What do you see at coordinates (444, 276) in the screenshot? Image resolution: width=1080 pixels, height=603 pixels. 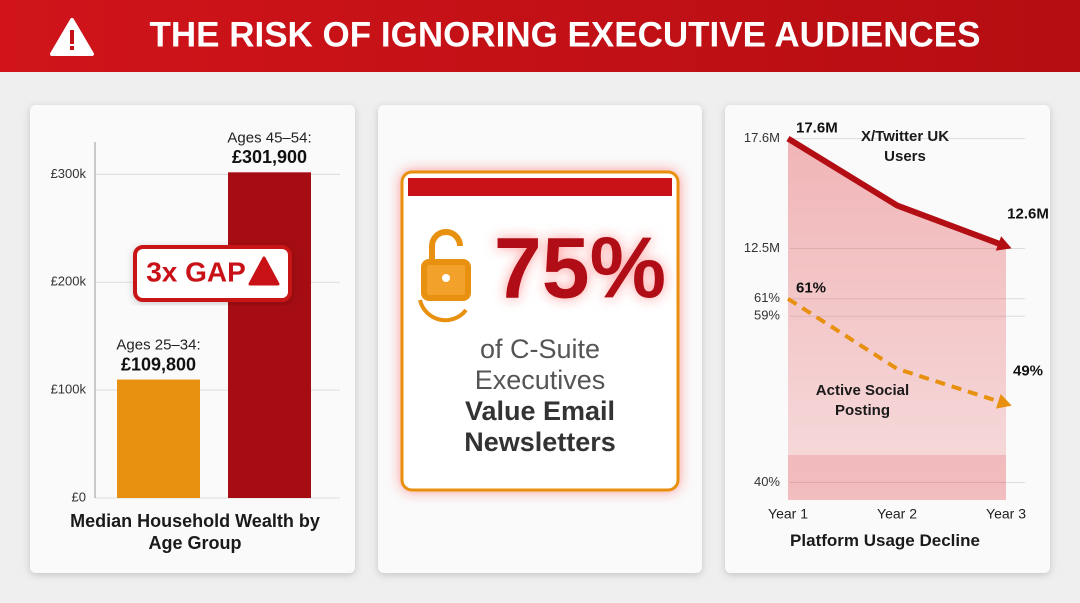 I see `lock-icon` at bounding box center [444, 276].